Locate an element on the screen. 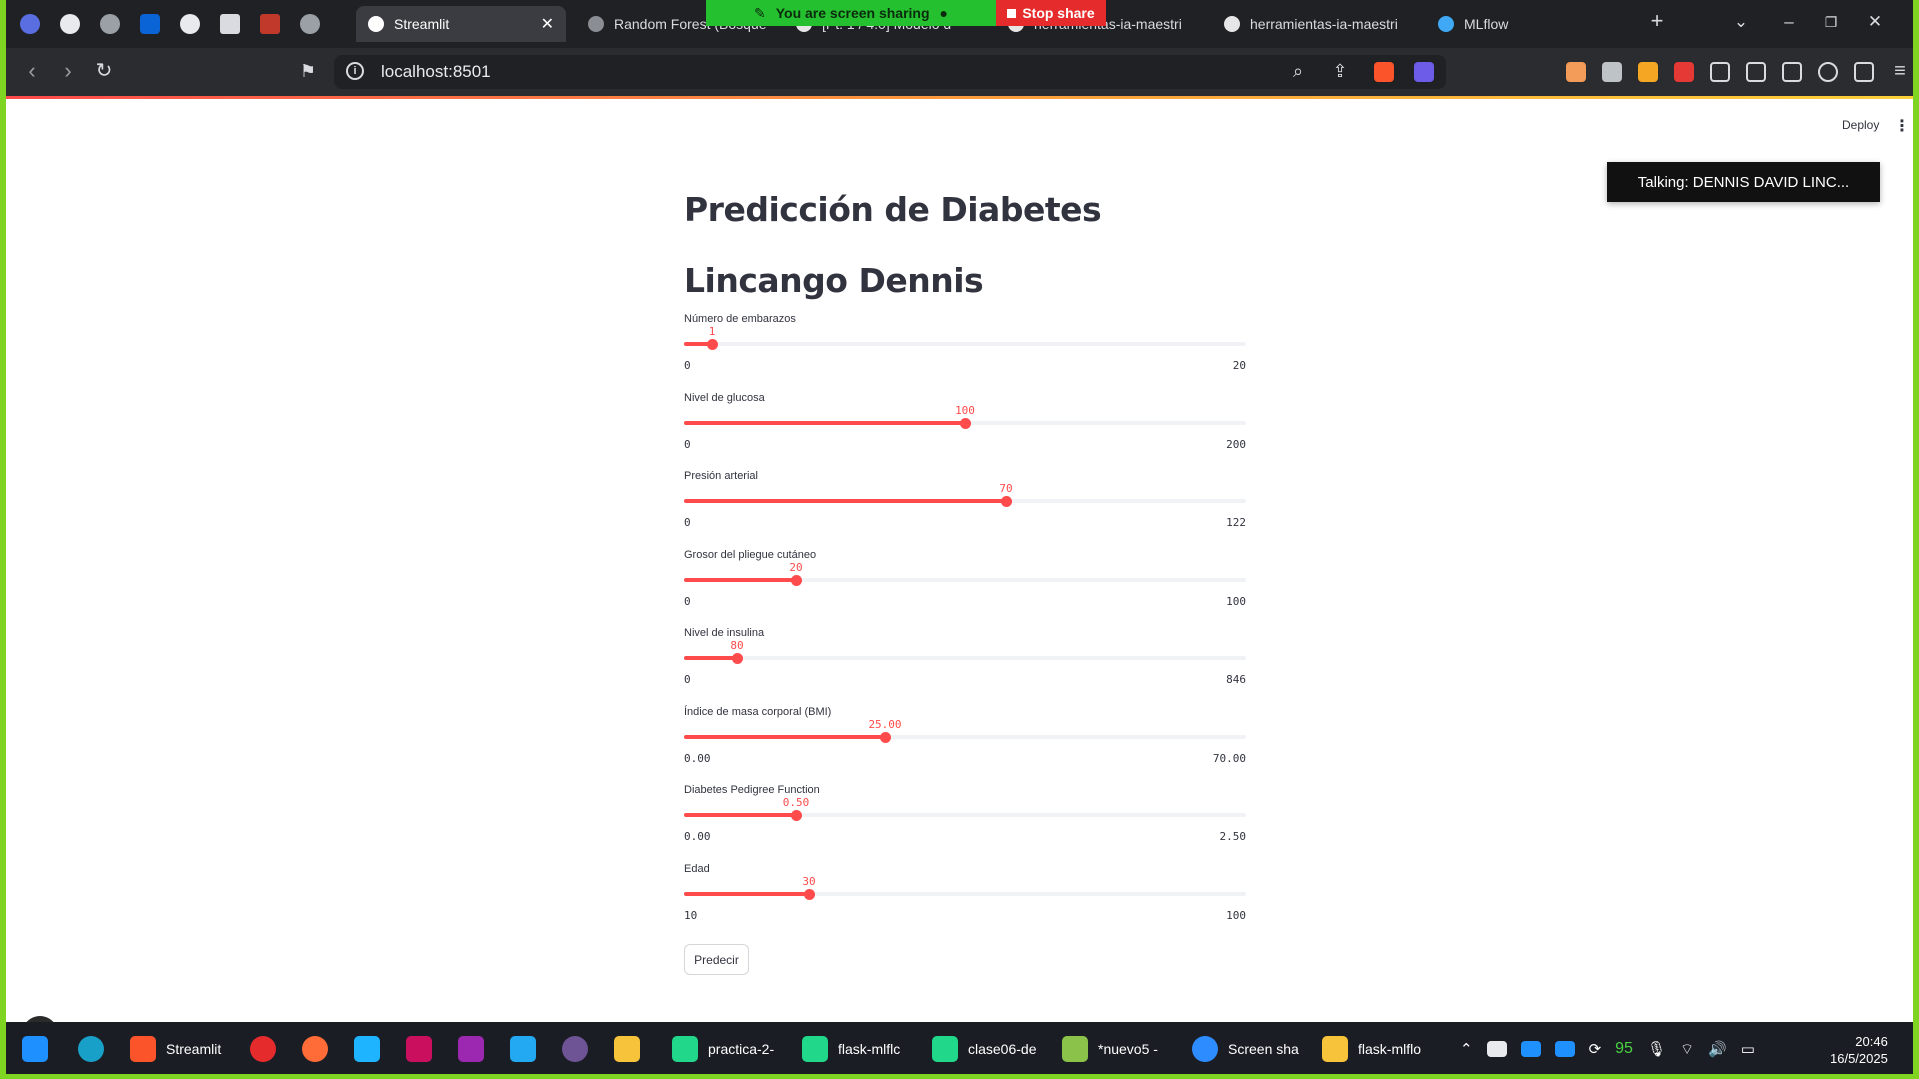 Image resolution: width=1919 pixels, height=1079 pixels. tab-search-button: ⌄ is located at coordinates (1741, 21).